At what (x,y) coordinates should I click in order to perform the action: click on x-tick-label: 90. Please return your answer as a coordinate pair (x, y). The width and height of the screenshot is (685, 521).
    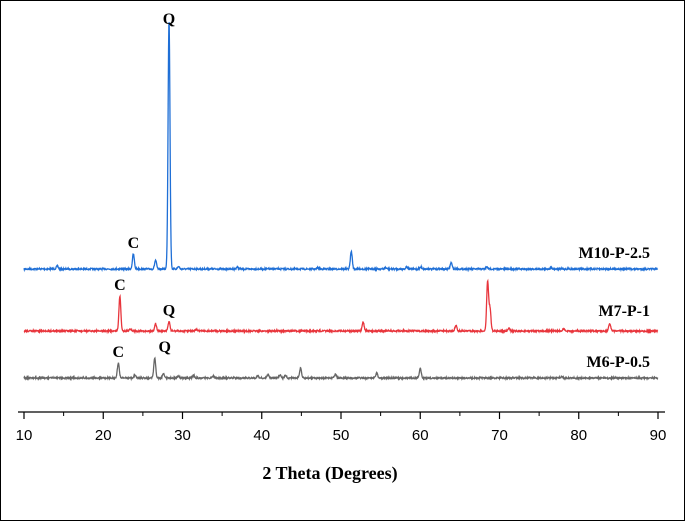
    Looking at the image, I should click on (658, 435).